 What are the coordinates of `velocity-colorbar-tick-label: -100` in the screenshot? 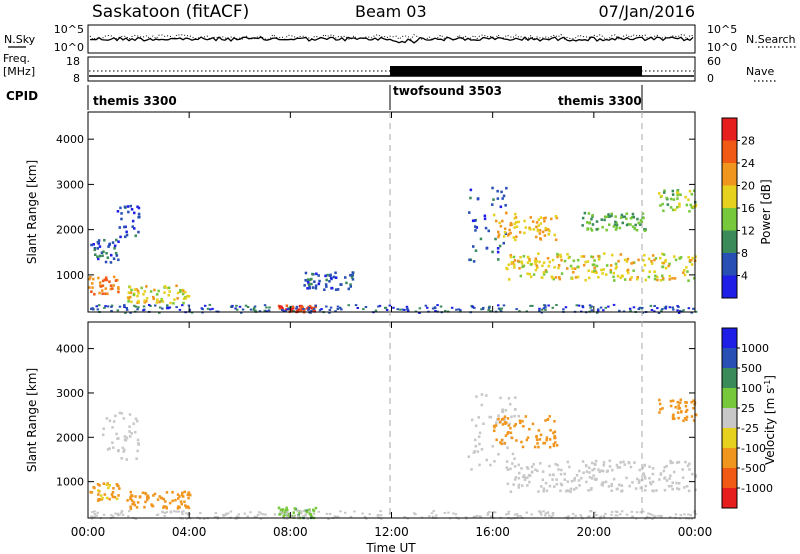 It's located at (753, 448).